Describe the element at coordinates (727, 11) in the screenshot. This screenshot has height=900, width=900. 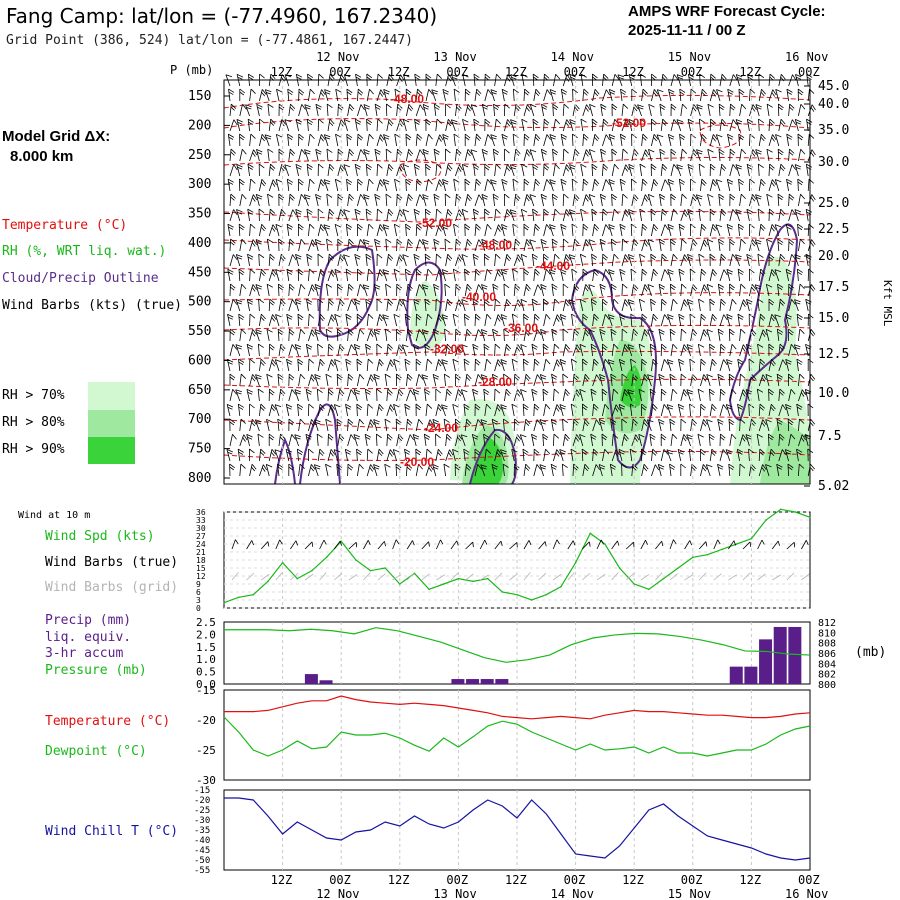
I see `forecast-cycle-label: AMPS WRF Forecast Cycle:` at that location.